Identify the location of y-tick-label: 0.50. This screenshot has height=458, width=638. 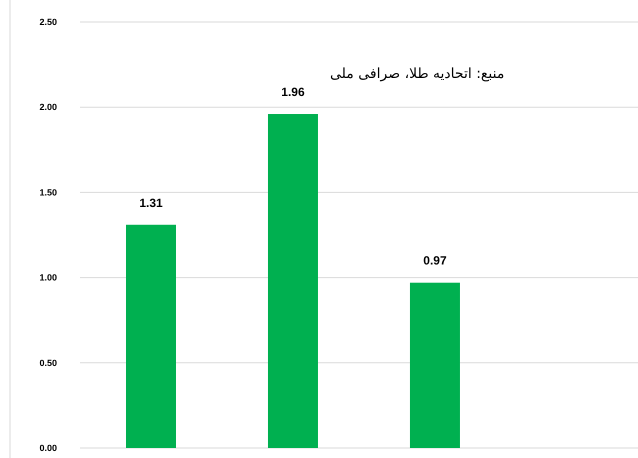
(48, 363).